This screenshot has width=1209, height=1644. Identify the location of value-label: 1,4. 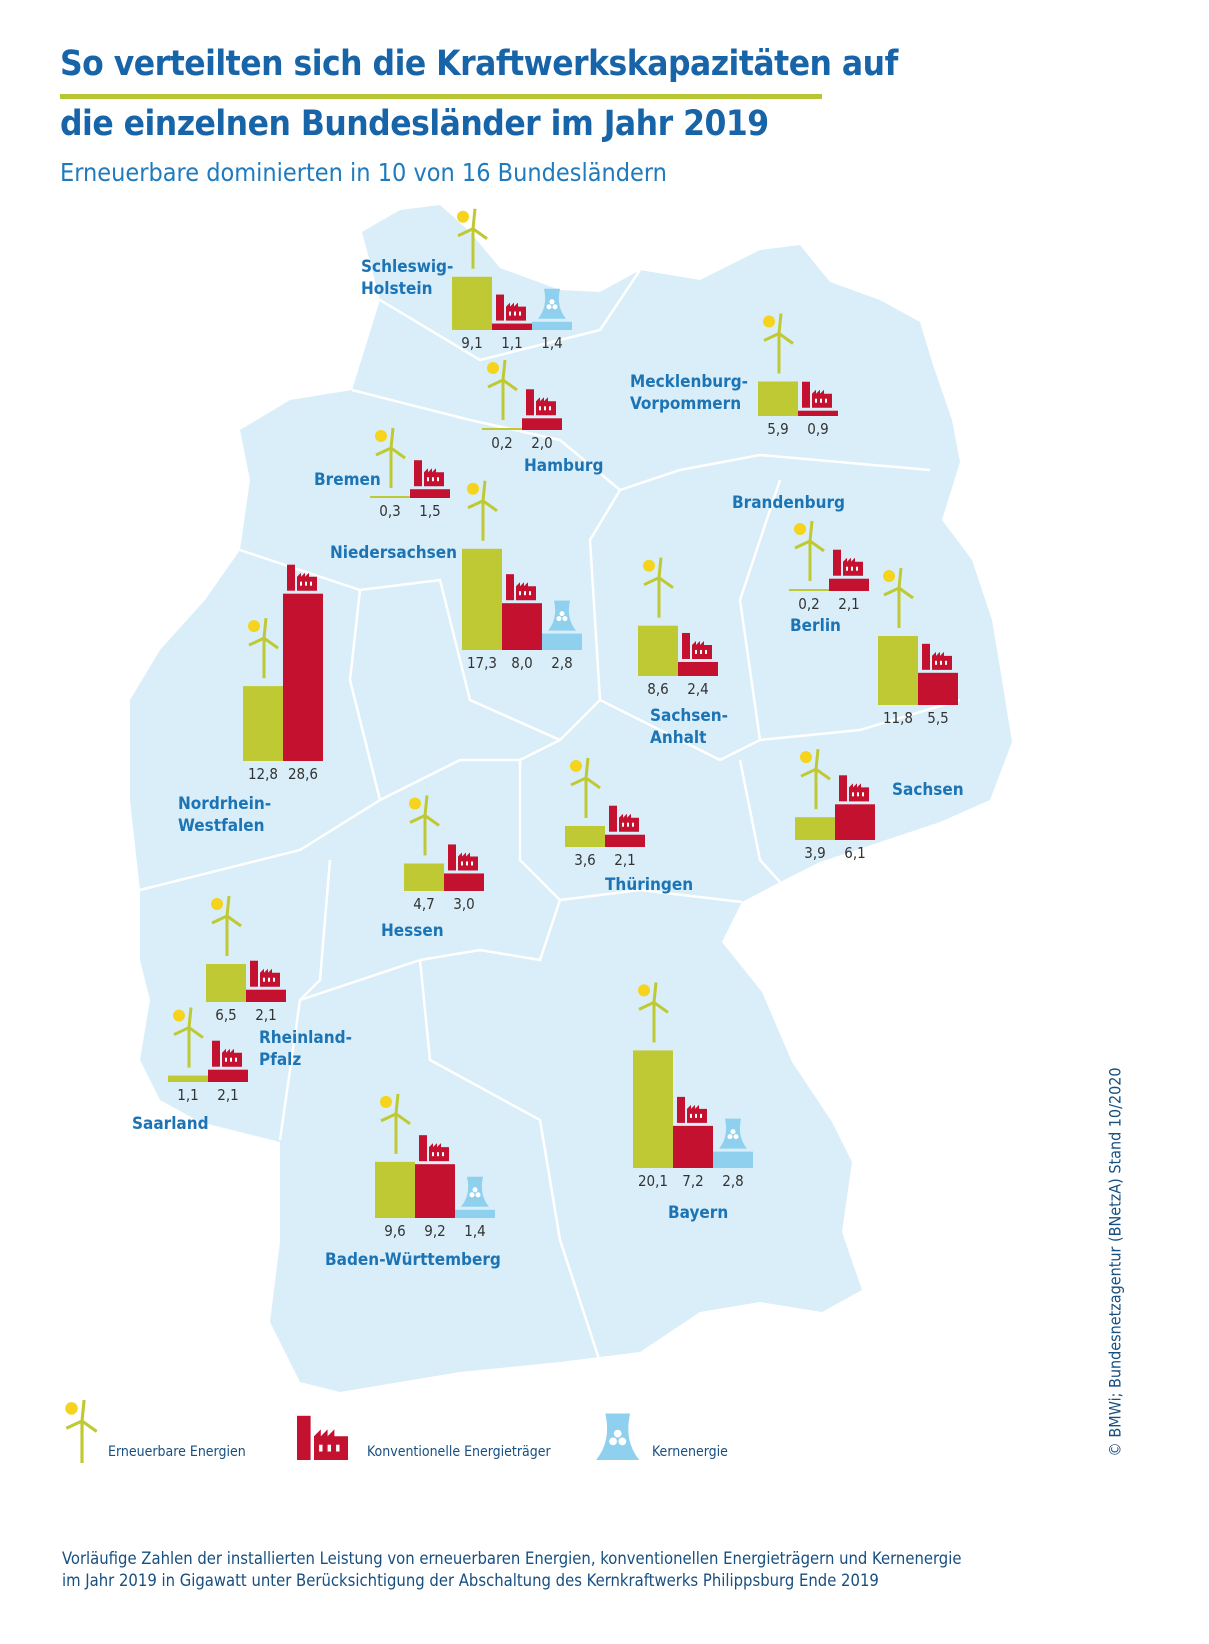
(475, 1231).